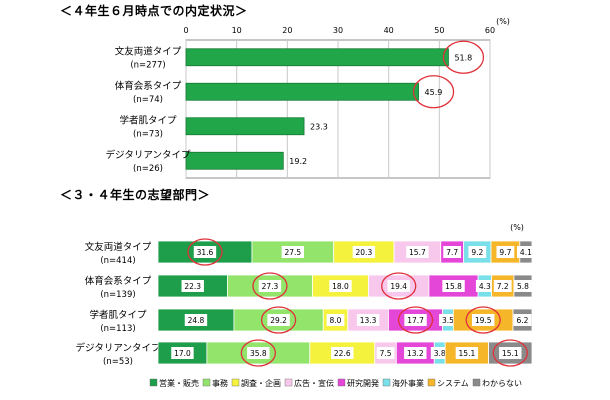  What do you see at coordinates (117, 295) in the screenshot?
I see `chart2-category-n: (n=139)` at bounding box center [117, 295].